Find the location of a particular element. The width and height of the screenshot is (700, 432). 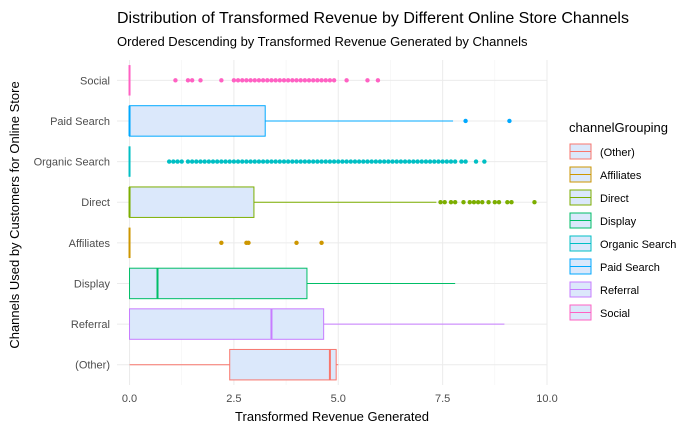

legend-item-7: Social is located at coordinates (599, 312).